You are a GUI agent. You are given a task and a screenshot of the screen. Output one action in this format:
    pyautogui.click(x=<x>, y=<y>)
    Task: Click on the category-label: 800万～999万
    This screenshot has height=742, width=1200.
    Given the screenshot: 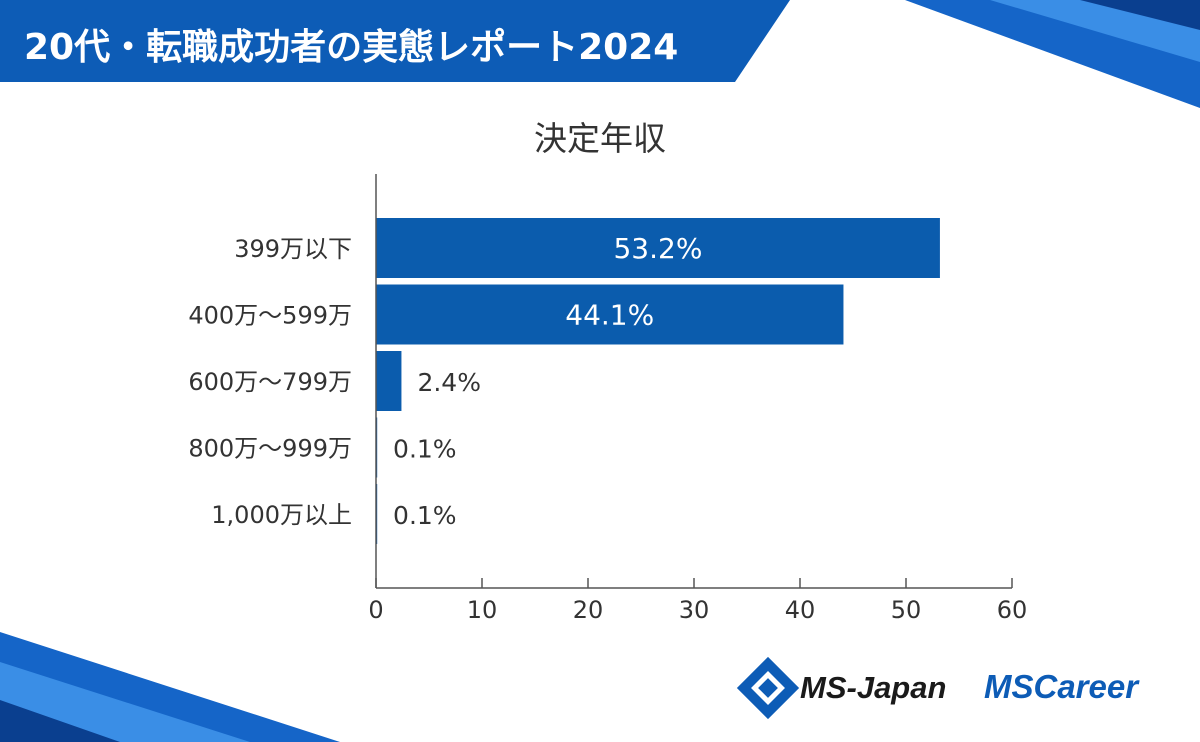 What is the action you would take?
    pyautogui.click(x=270, y=449)
    